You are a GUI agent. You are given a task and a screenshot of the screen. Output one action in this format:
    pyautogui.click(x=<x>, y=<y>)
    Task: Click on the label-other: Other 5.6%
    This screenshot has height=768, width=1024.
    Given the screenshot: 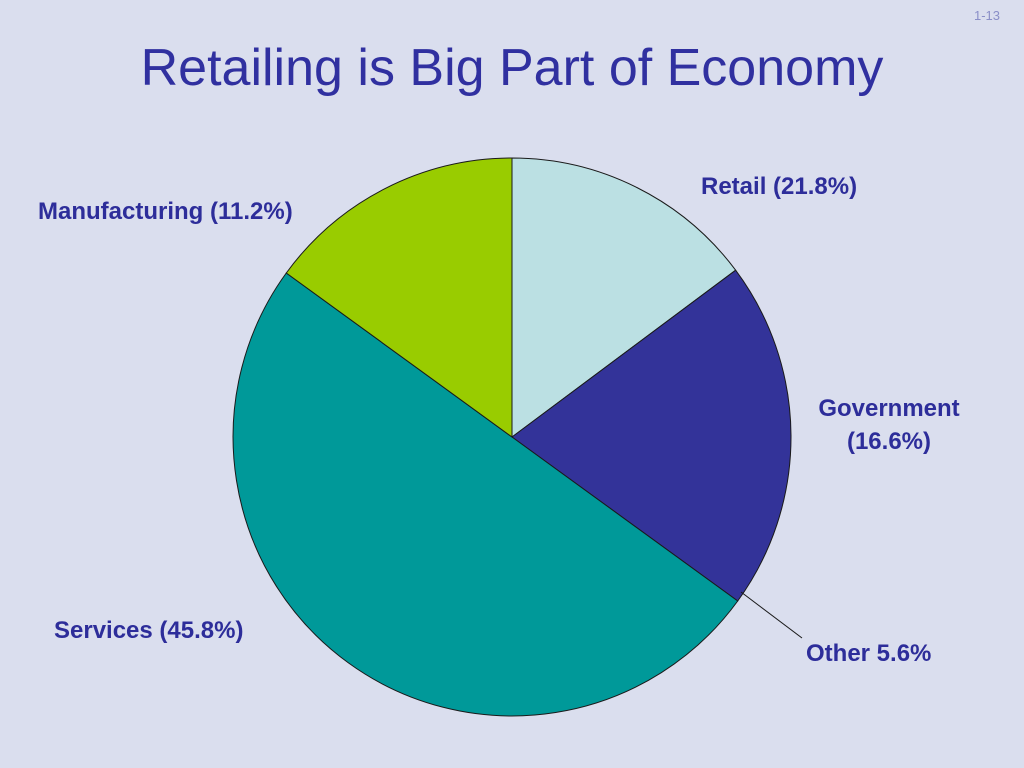 What is the action you would take?
    pyautogui.click(x=869, y=653)
    